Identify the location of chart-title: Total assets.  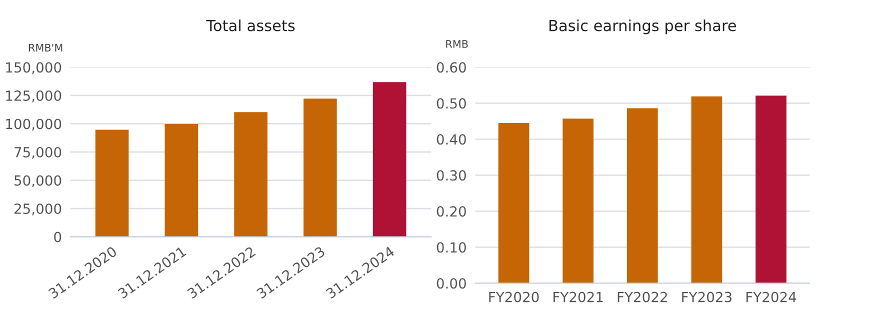
(250, 25).